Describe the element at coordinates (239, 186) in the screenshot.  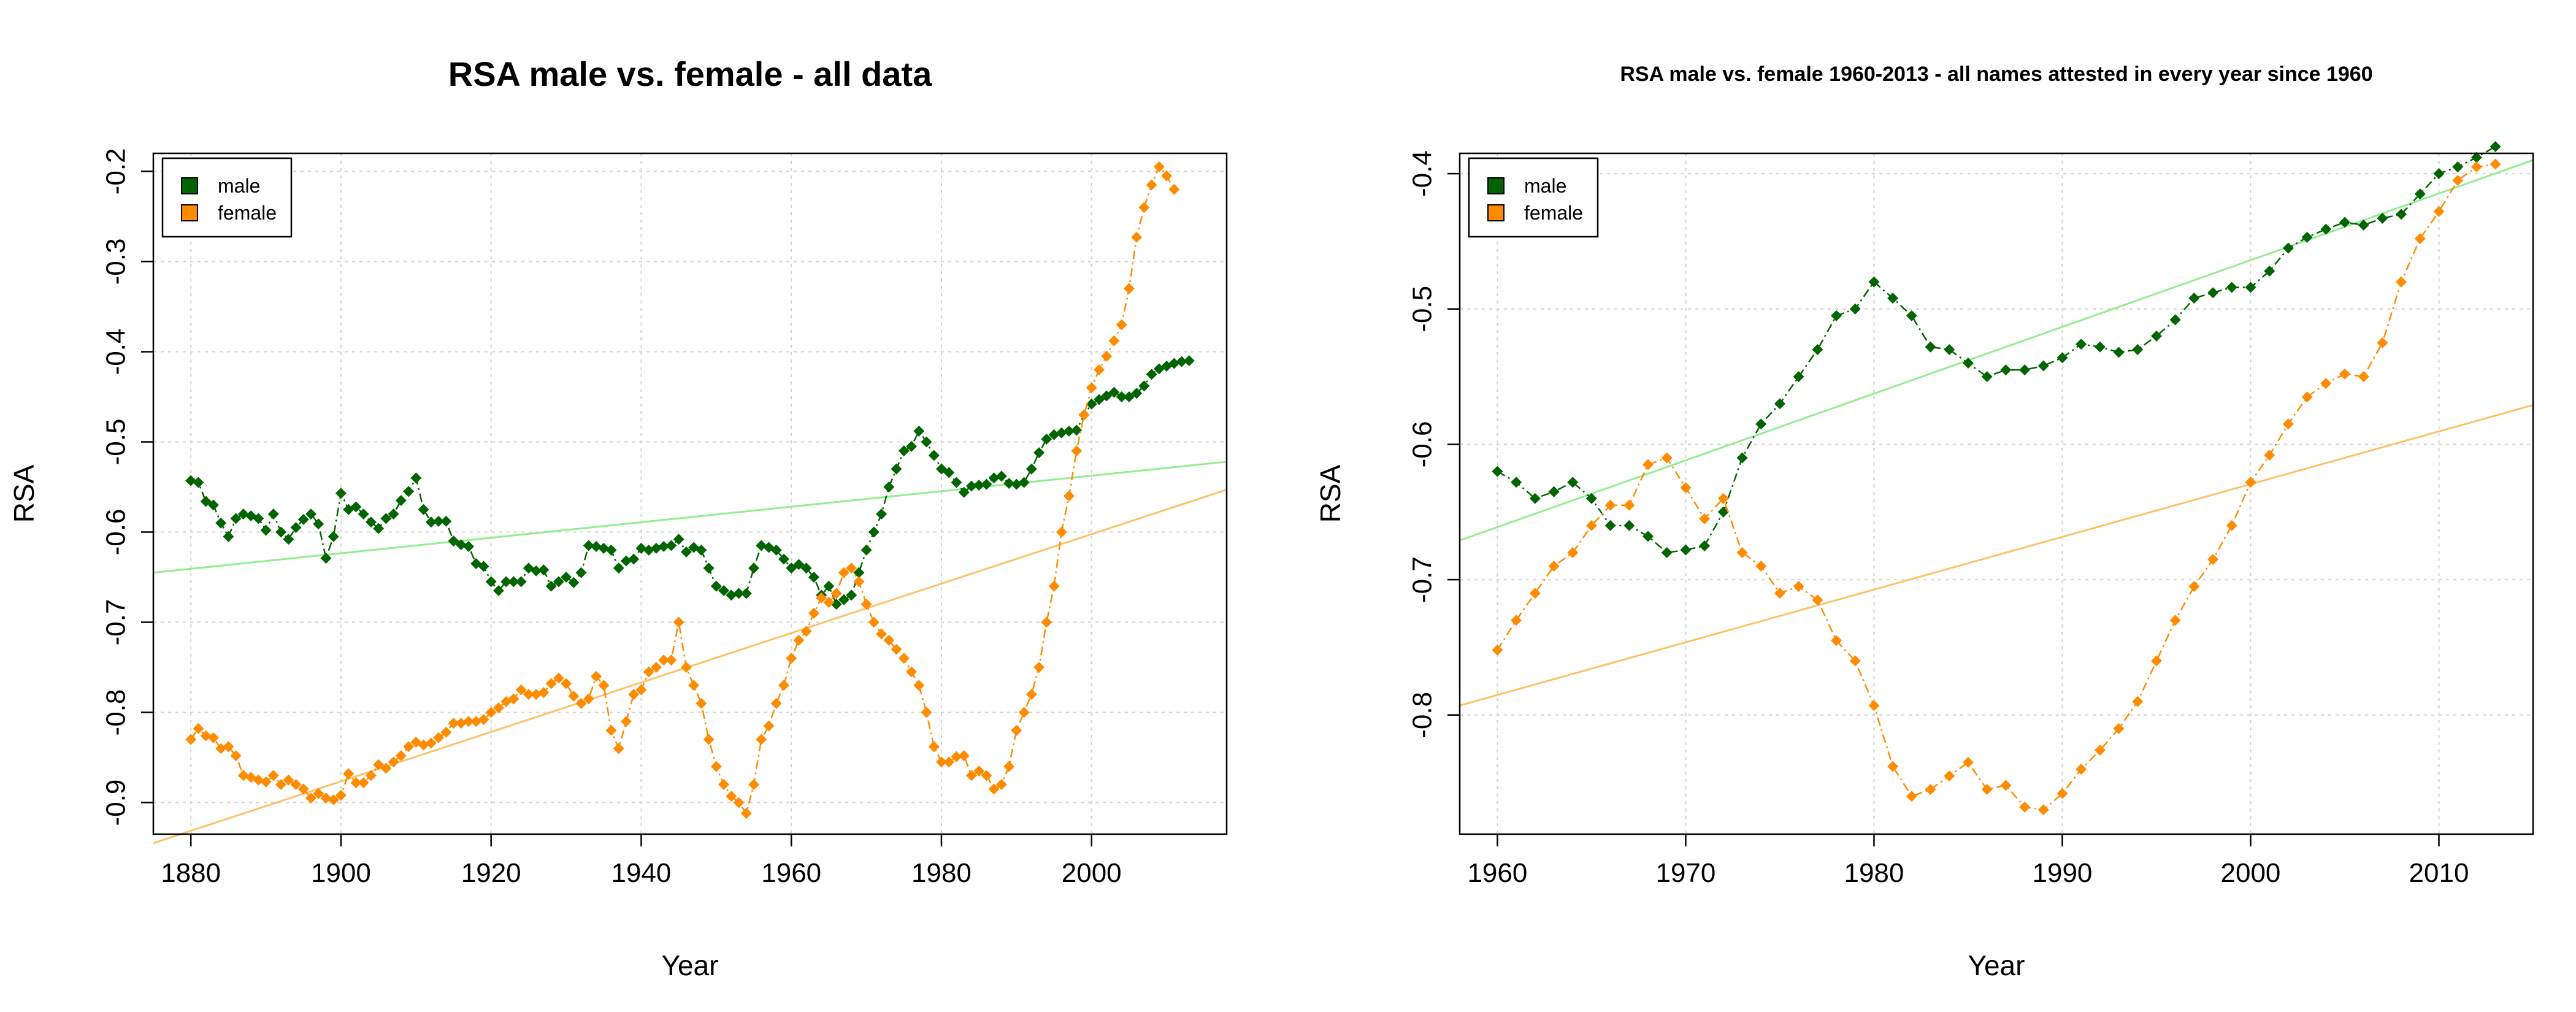
I see `legend-label-male: male` at that location.